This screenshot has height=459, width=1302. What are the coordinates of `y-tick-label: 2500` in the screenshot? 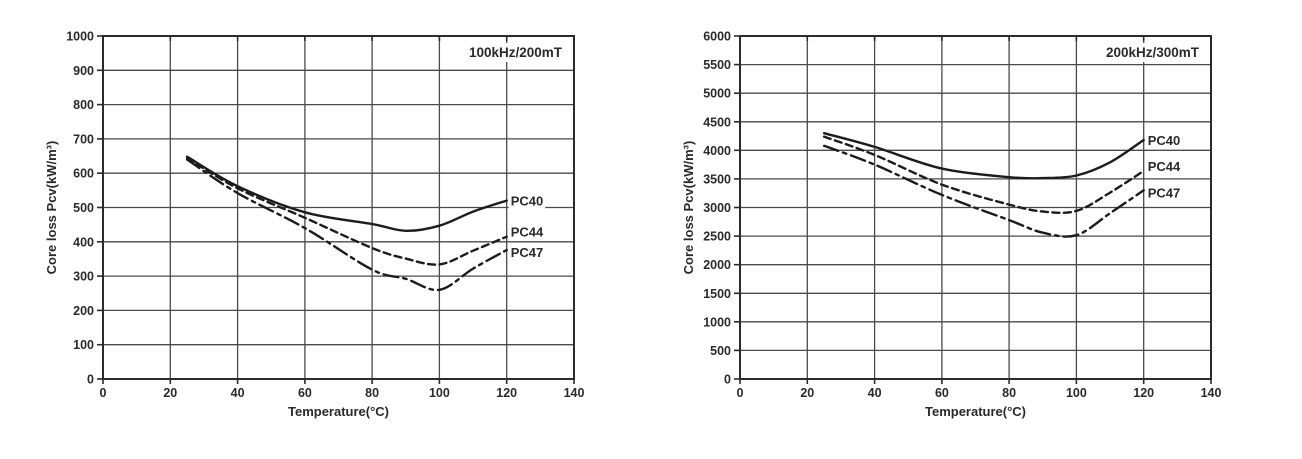 It's located at (717, 237).